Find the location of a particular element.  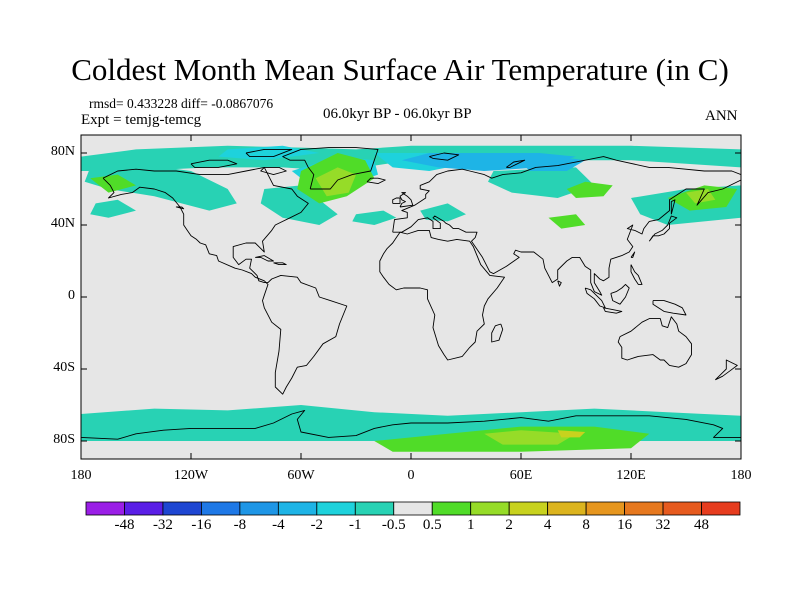

colorbar-label: 32 is located at coordinates (663, 525).